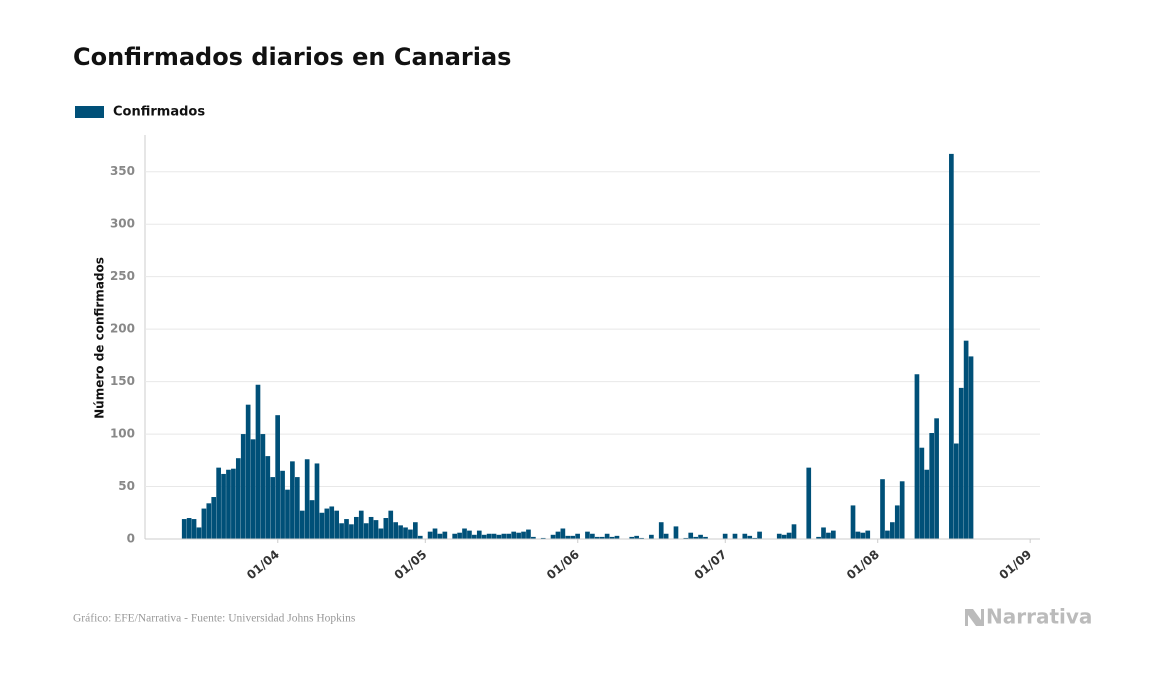 The height and width of the screenshot is (678, 1157). I want to click on y-tick-label: 300, so click(122, 224).